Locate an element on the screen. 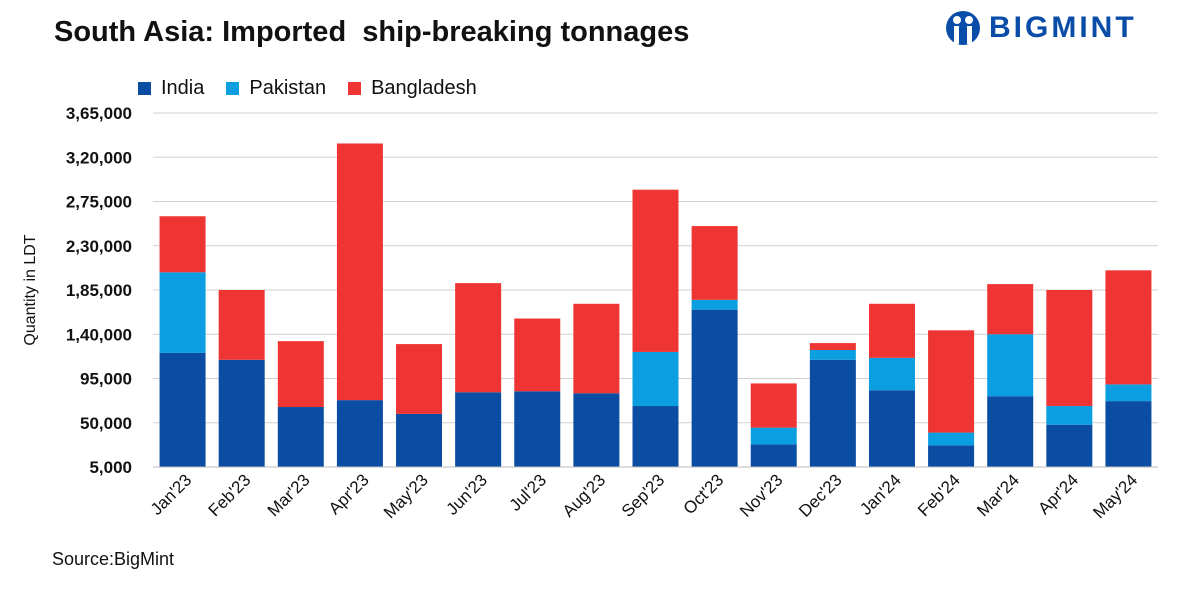 This screenshot has width=1179, height=591. y-tick-label: 1,85,000 is located at coordinates (99, 290).